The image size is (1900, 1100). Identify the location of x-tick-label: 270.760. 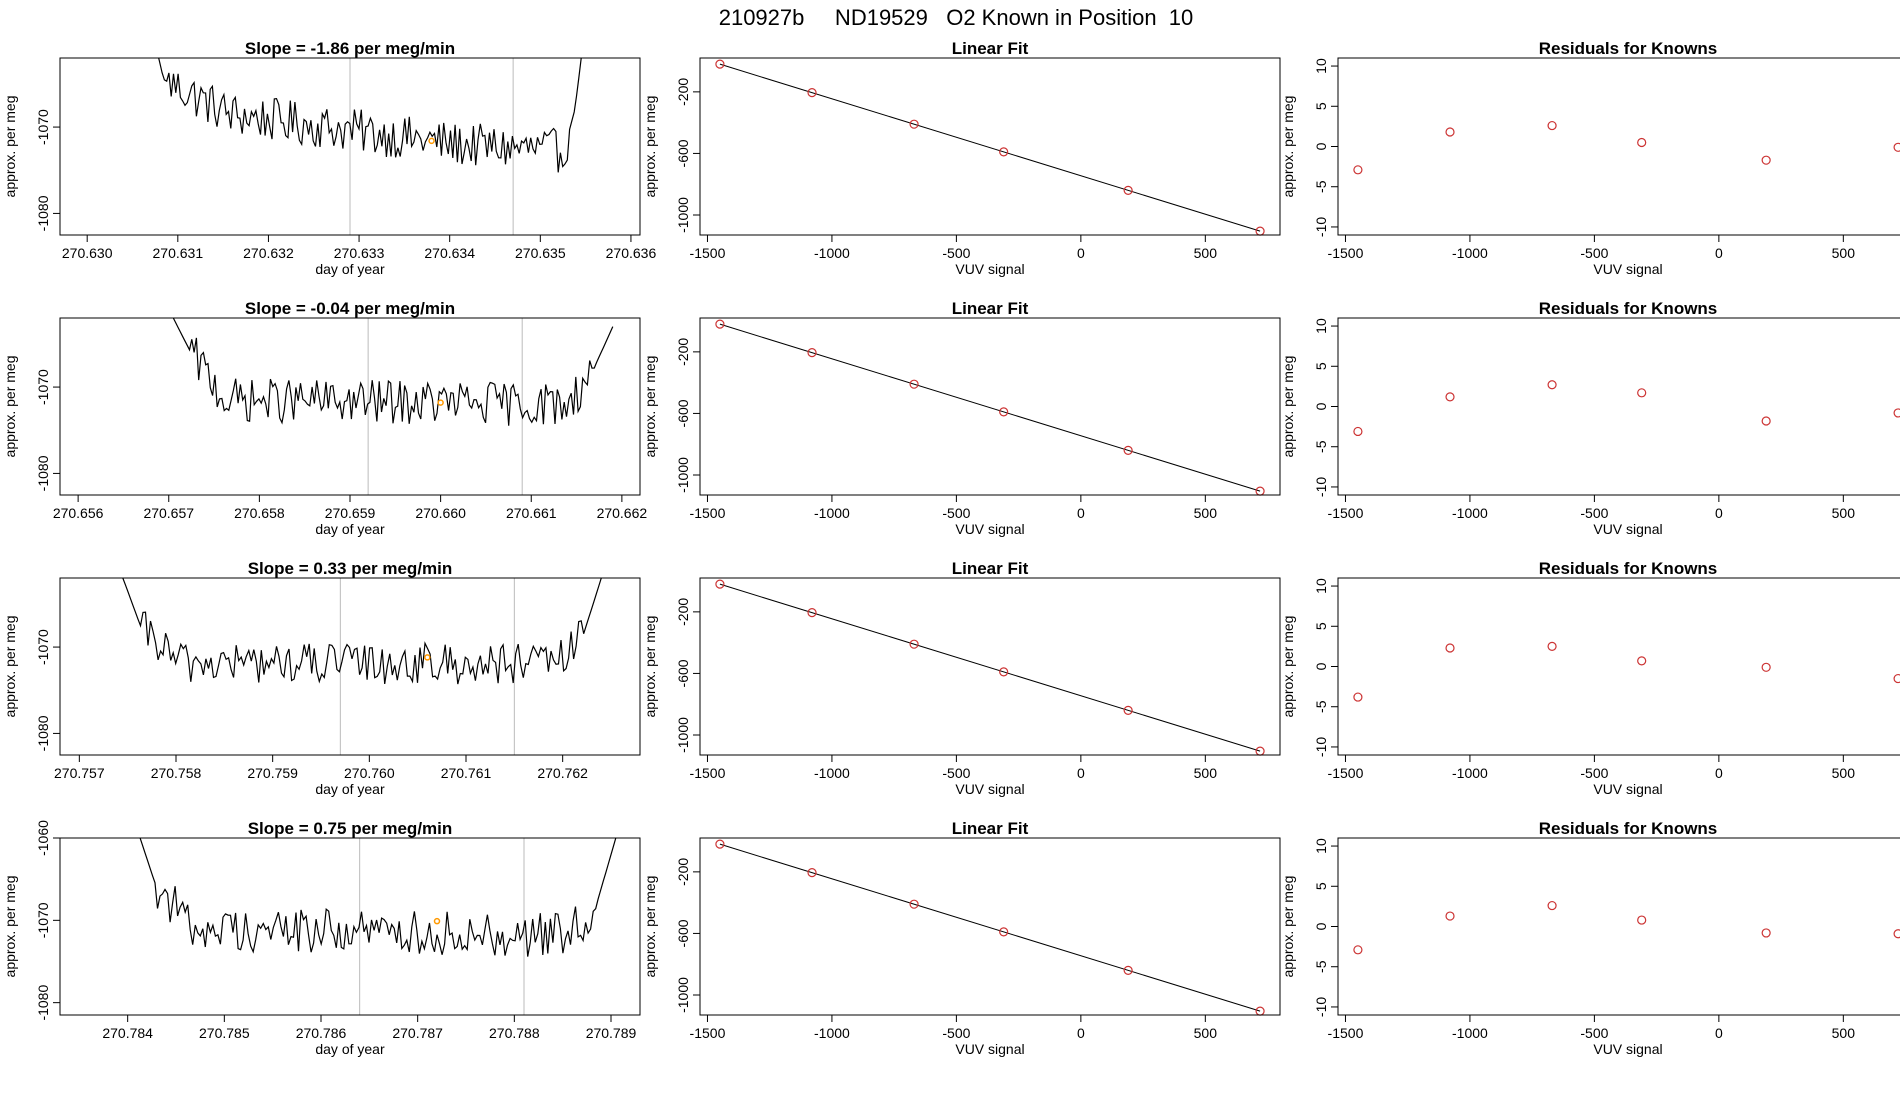
(369, 773).